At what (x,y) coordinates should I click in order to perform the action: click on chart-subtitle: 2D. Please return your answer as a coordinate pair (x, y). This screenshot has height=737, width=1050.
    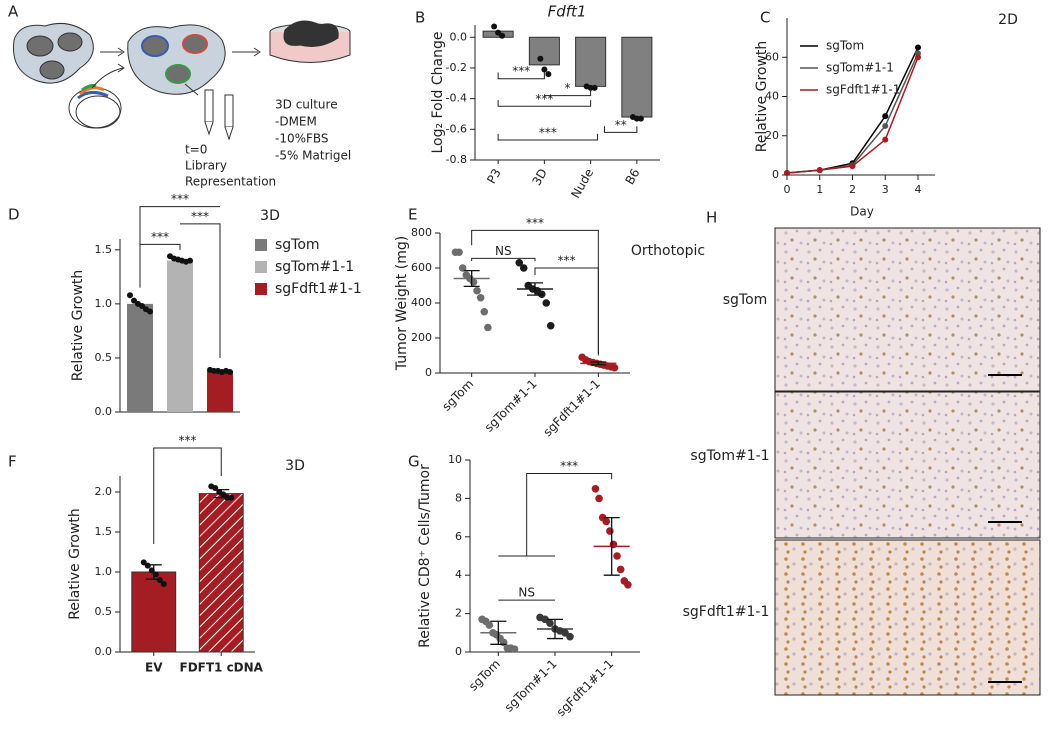
    Looking at the image, I should click on (1008, 20).